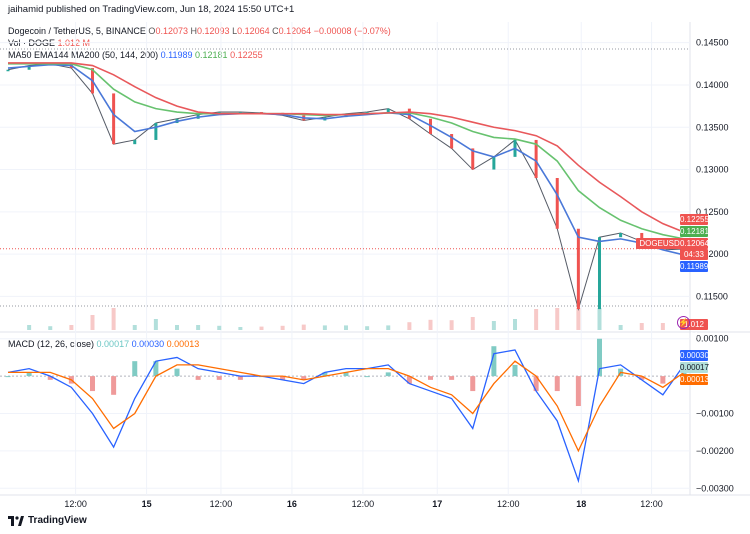 The image size is (750, 534). Describe the element at coordinates (715, 488) in the screenshot. I see `macd-tick-label: −0.00300` at that location.